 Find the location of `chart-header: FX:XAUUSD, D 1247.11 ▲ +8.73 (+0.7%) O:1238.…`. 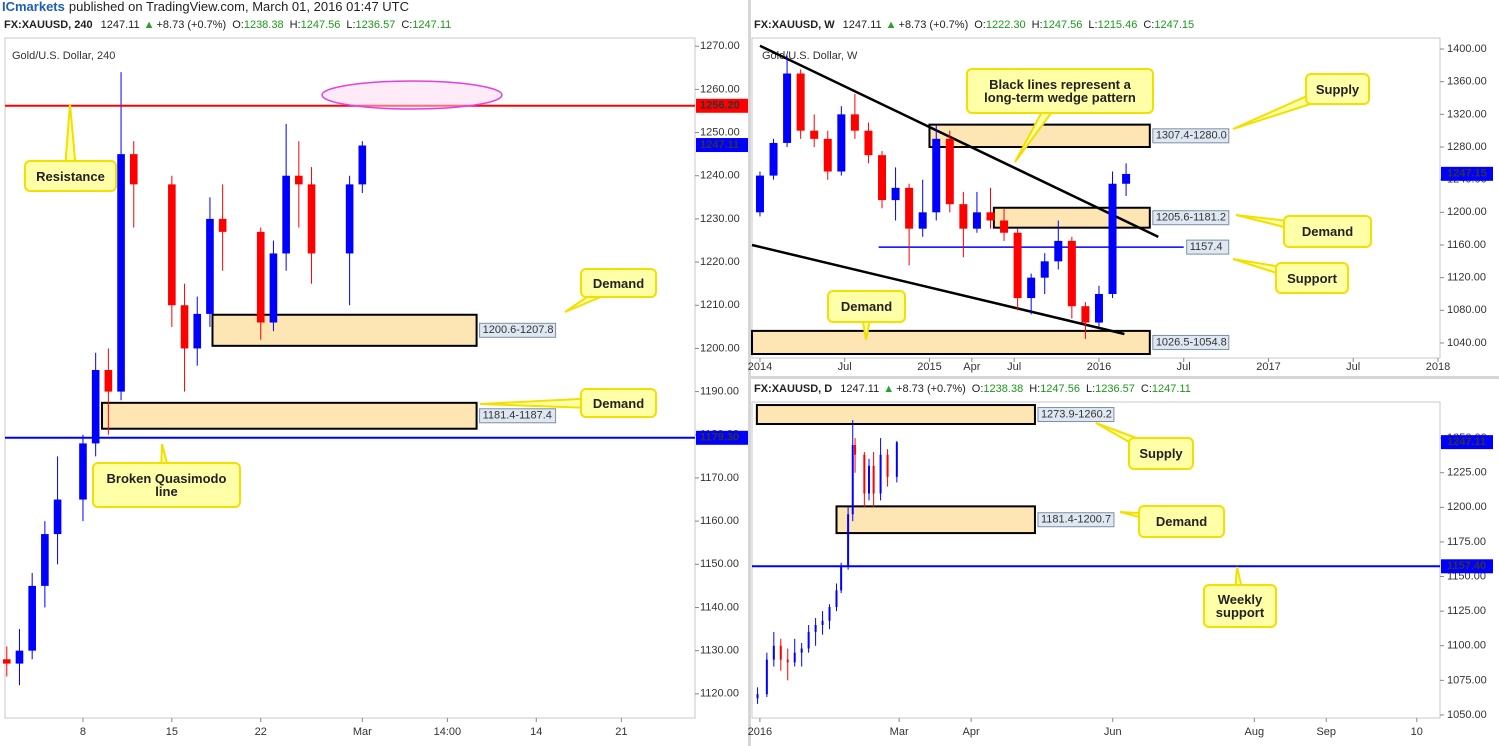

chart-header: FX:XAUUSD, D 1247.11 ▲ +8.73 (+0.7%) O:1238.… is located at coordinates (972, 389).